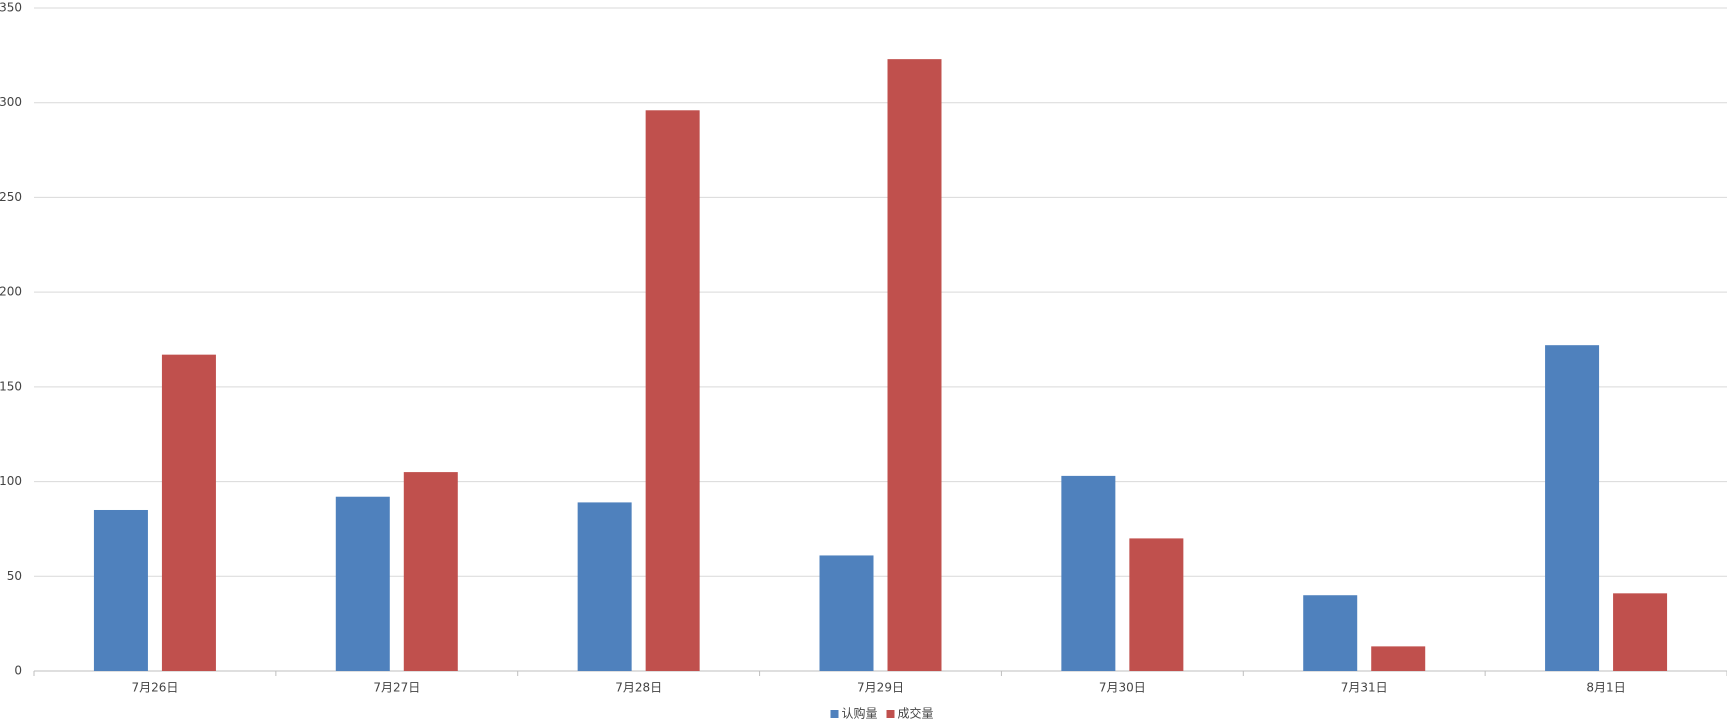  Describe the element at coordinates (11, 386) in the screenshot. I see `y-tick-label: 150` at that location.